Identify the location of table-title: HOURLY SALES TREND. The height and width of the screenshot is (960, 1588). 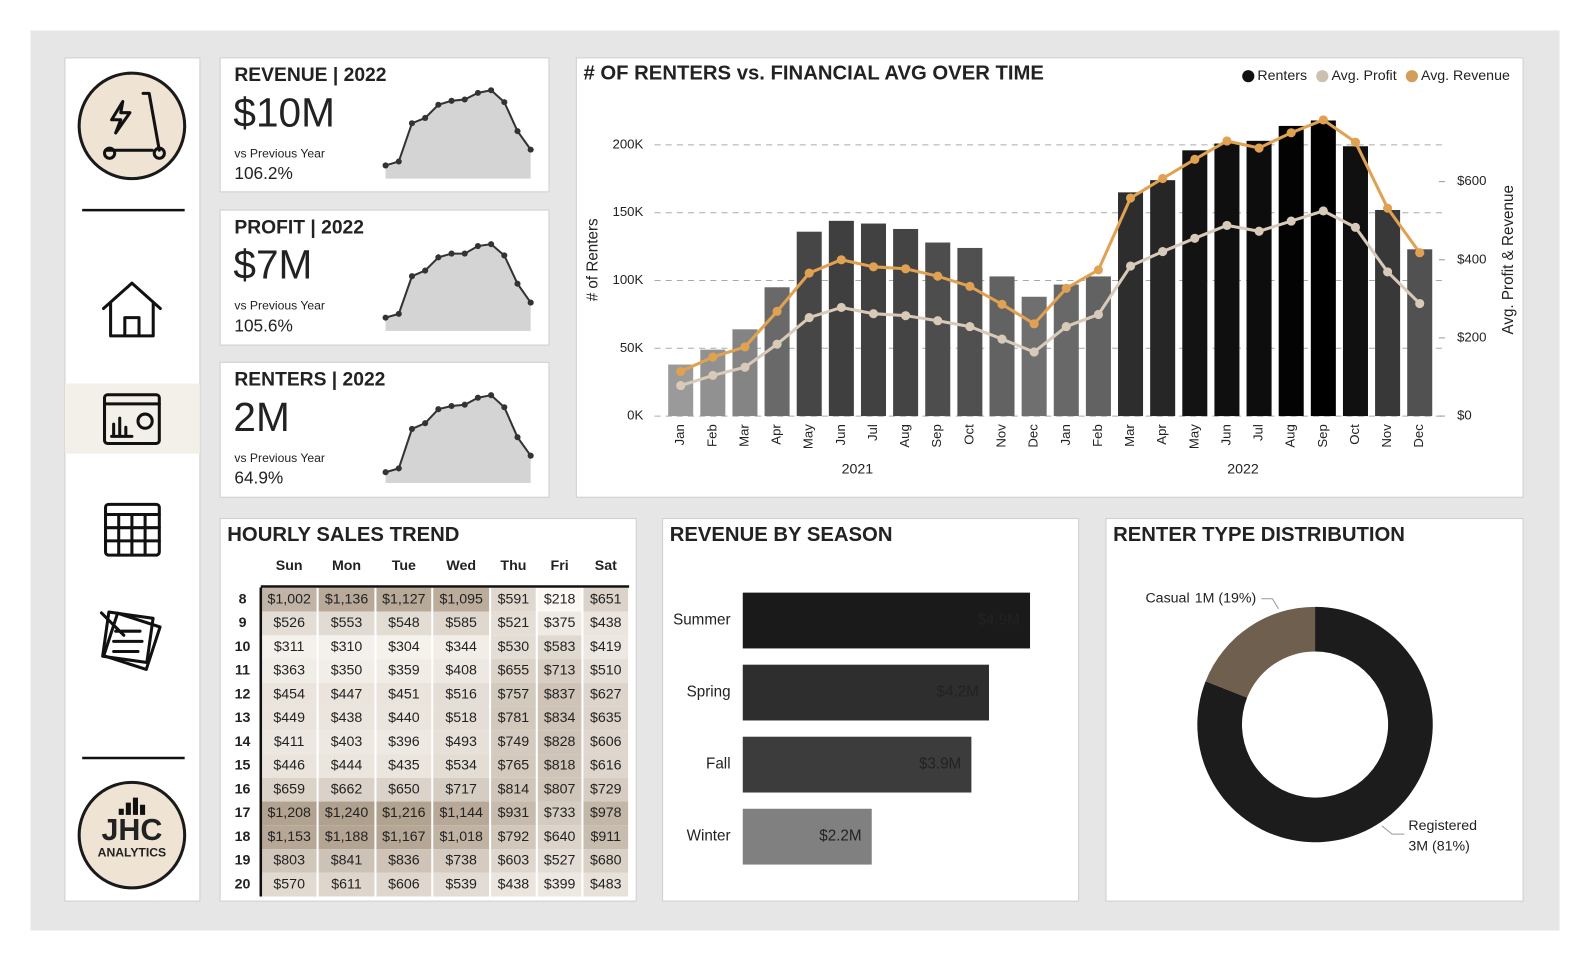
(343, 535).